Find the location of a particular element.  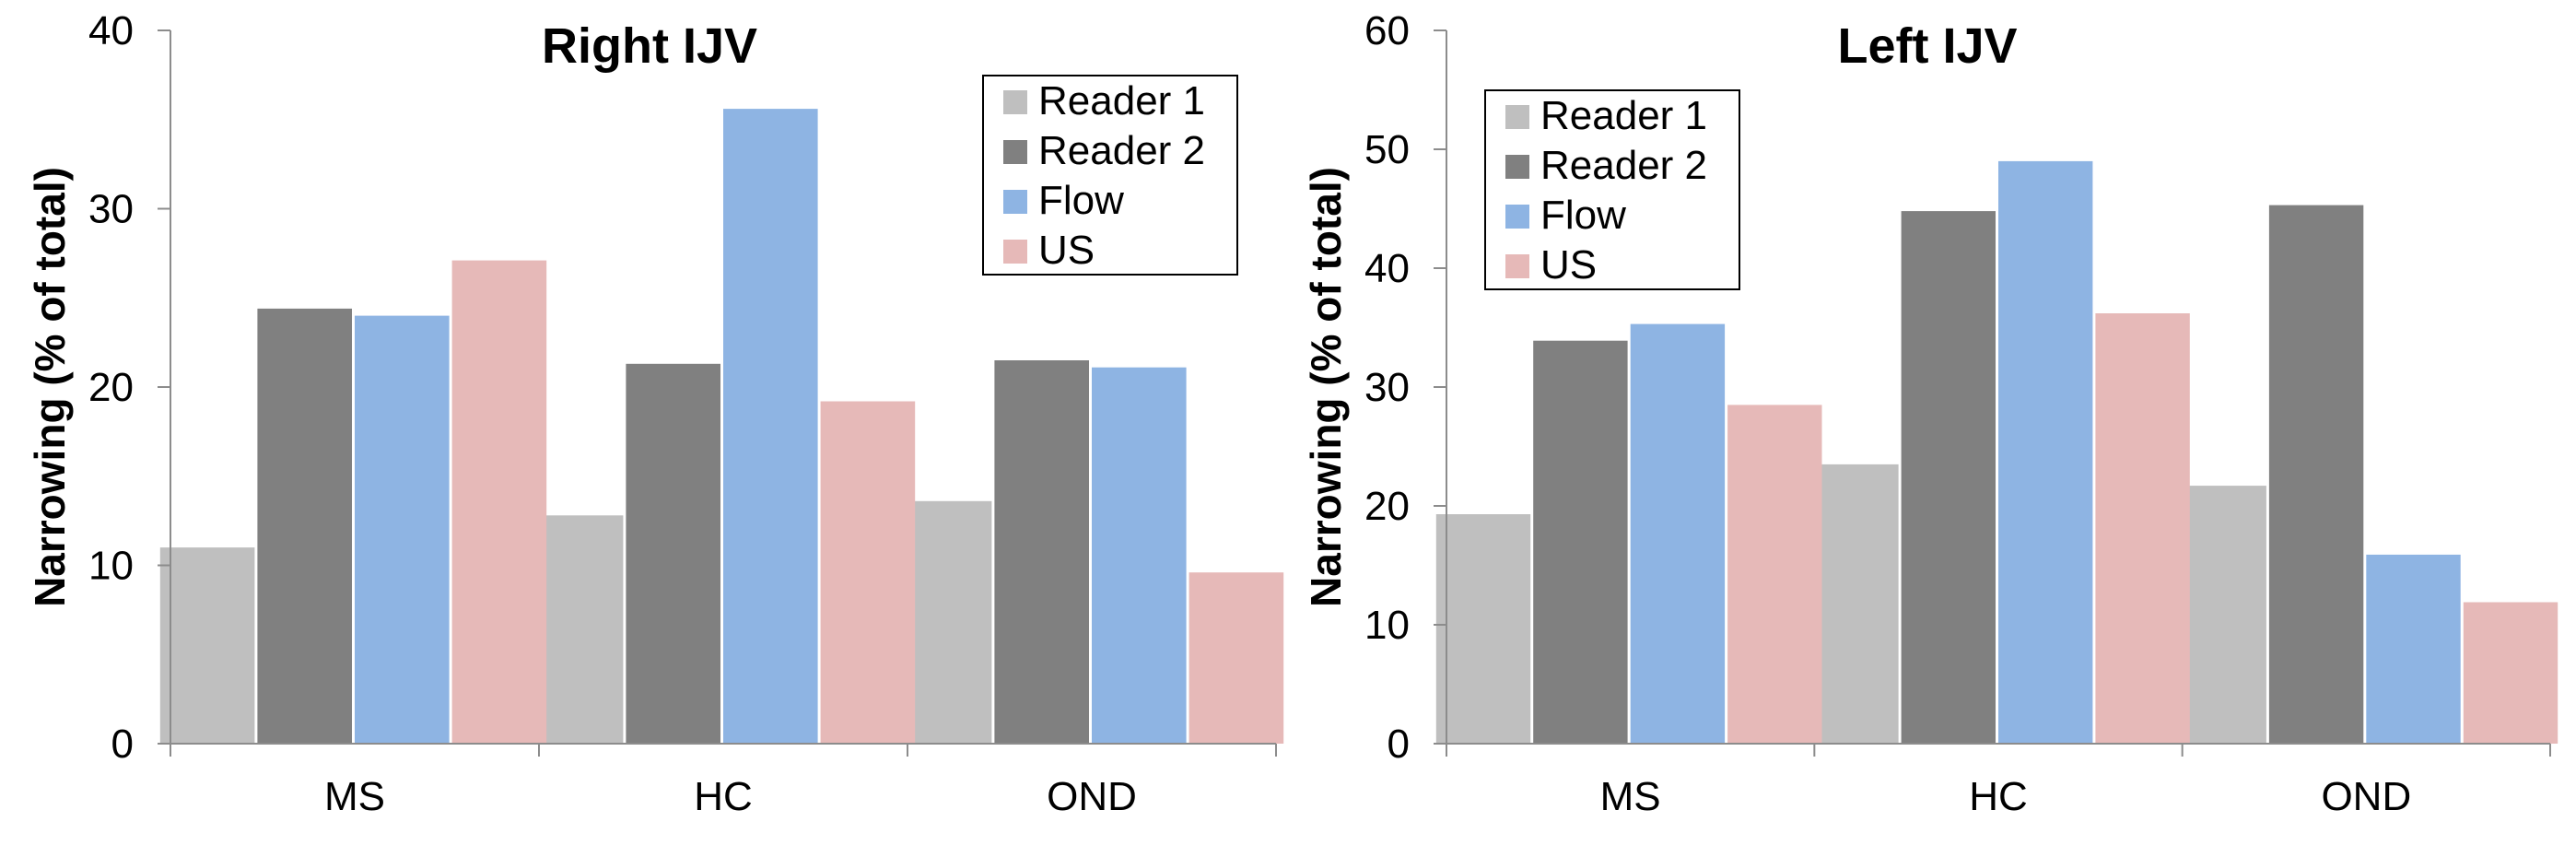

y-tick-label: 60 is located at coordinates (1387, 30).